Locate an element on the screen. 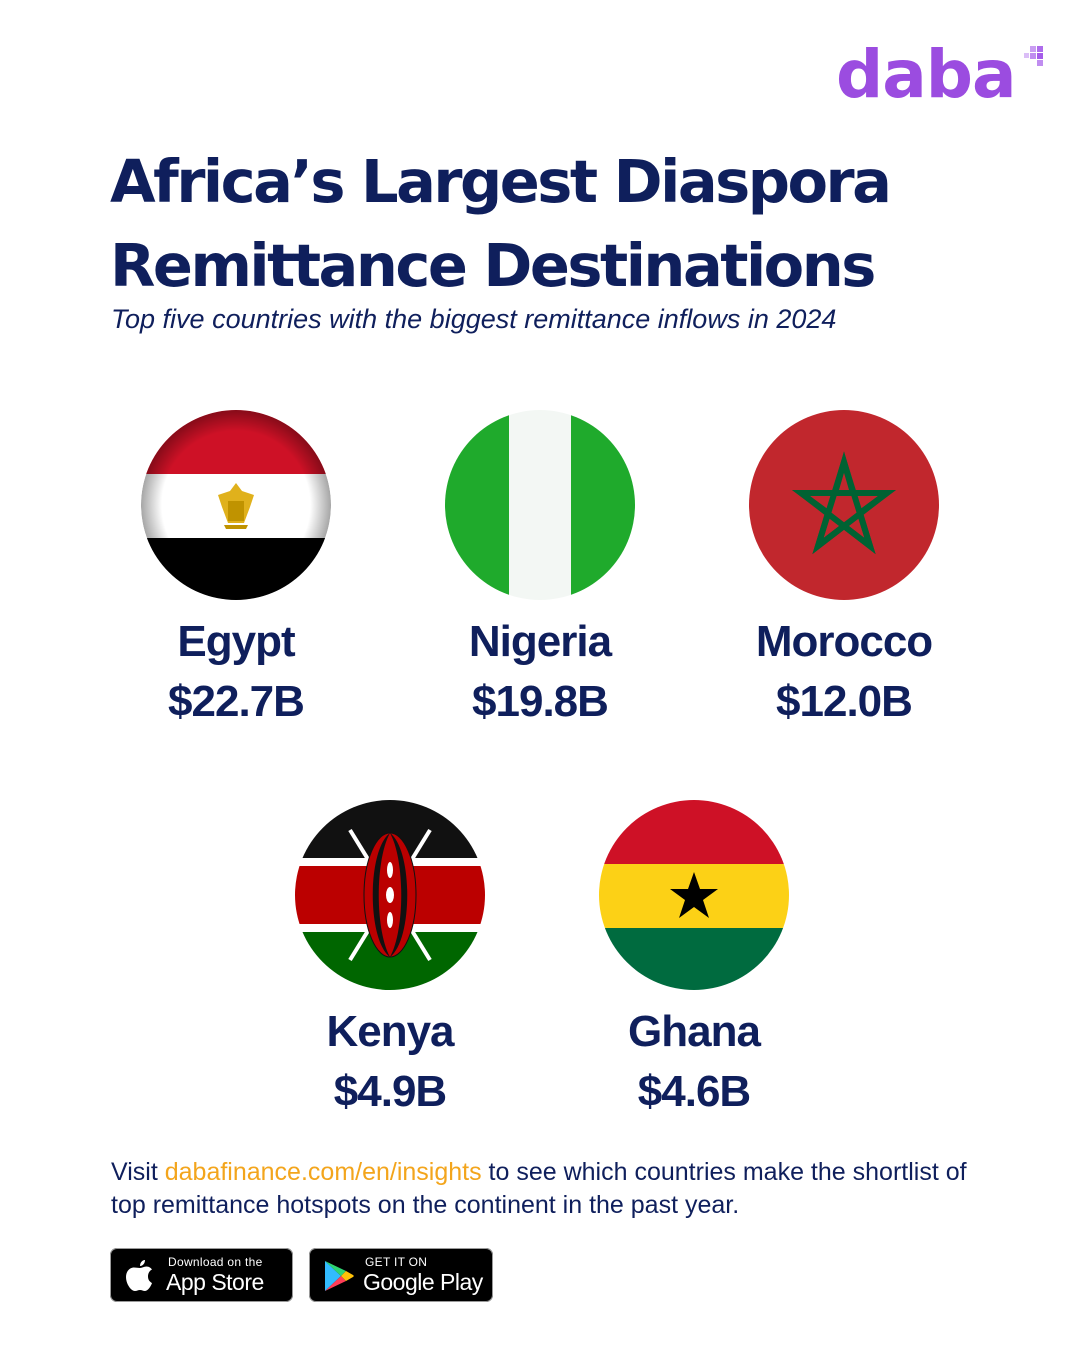  country-card-ghana: Ghana $4.6B is located at coordinates (694, 960).